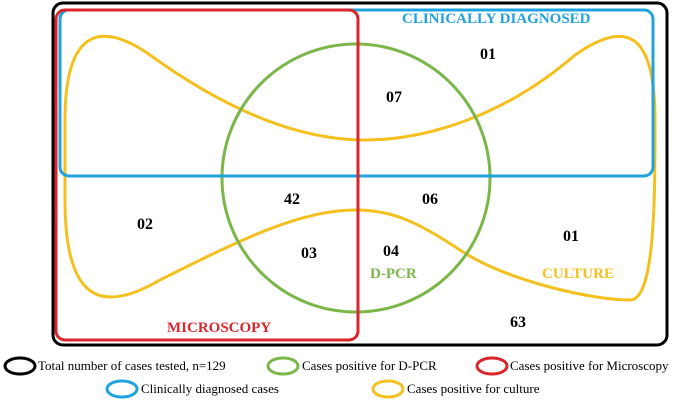 This screenshot has width=685, height=402. What do you see at coordinates (20, 366) in the screenshot?
I see `legend-swatch-total` at bounding box center [20, 366].